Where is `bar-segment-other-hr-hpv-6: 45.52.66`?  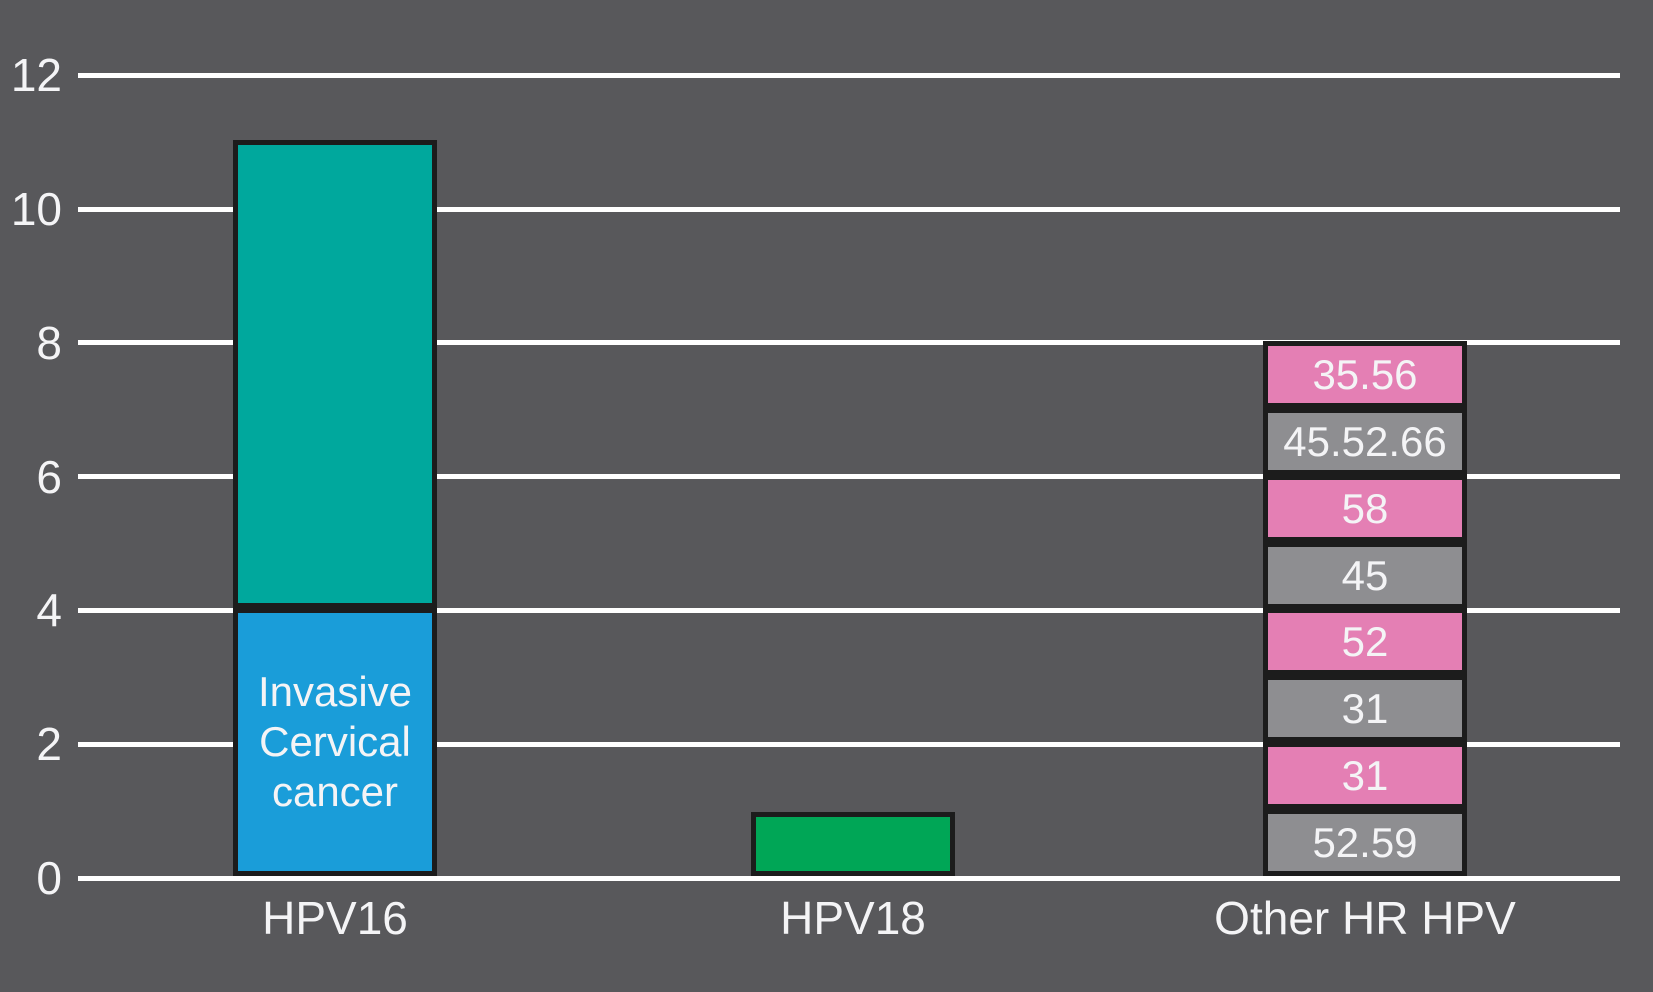
bar-segment-other-hr-hpv-6: 45.52.66 is located at coordinates (1365, 441).